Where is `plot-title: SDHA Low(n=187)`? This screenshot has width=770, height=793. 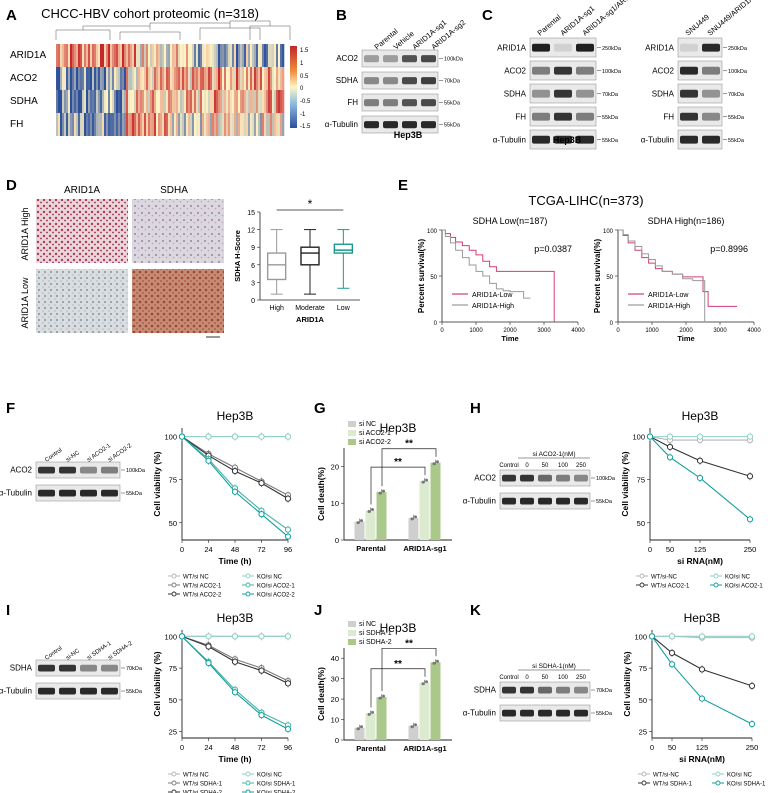
plot-title: SDHA Low(n=187) is located at coordinates (510, 221).